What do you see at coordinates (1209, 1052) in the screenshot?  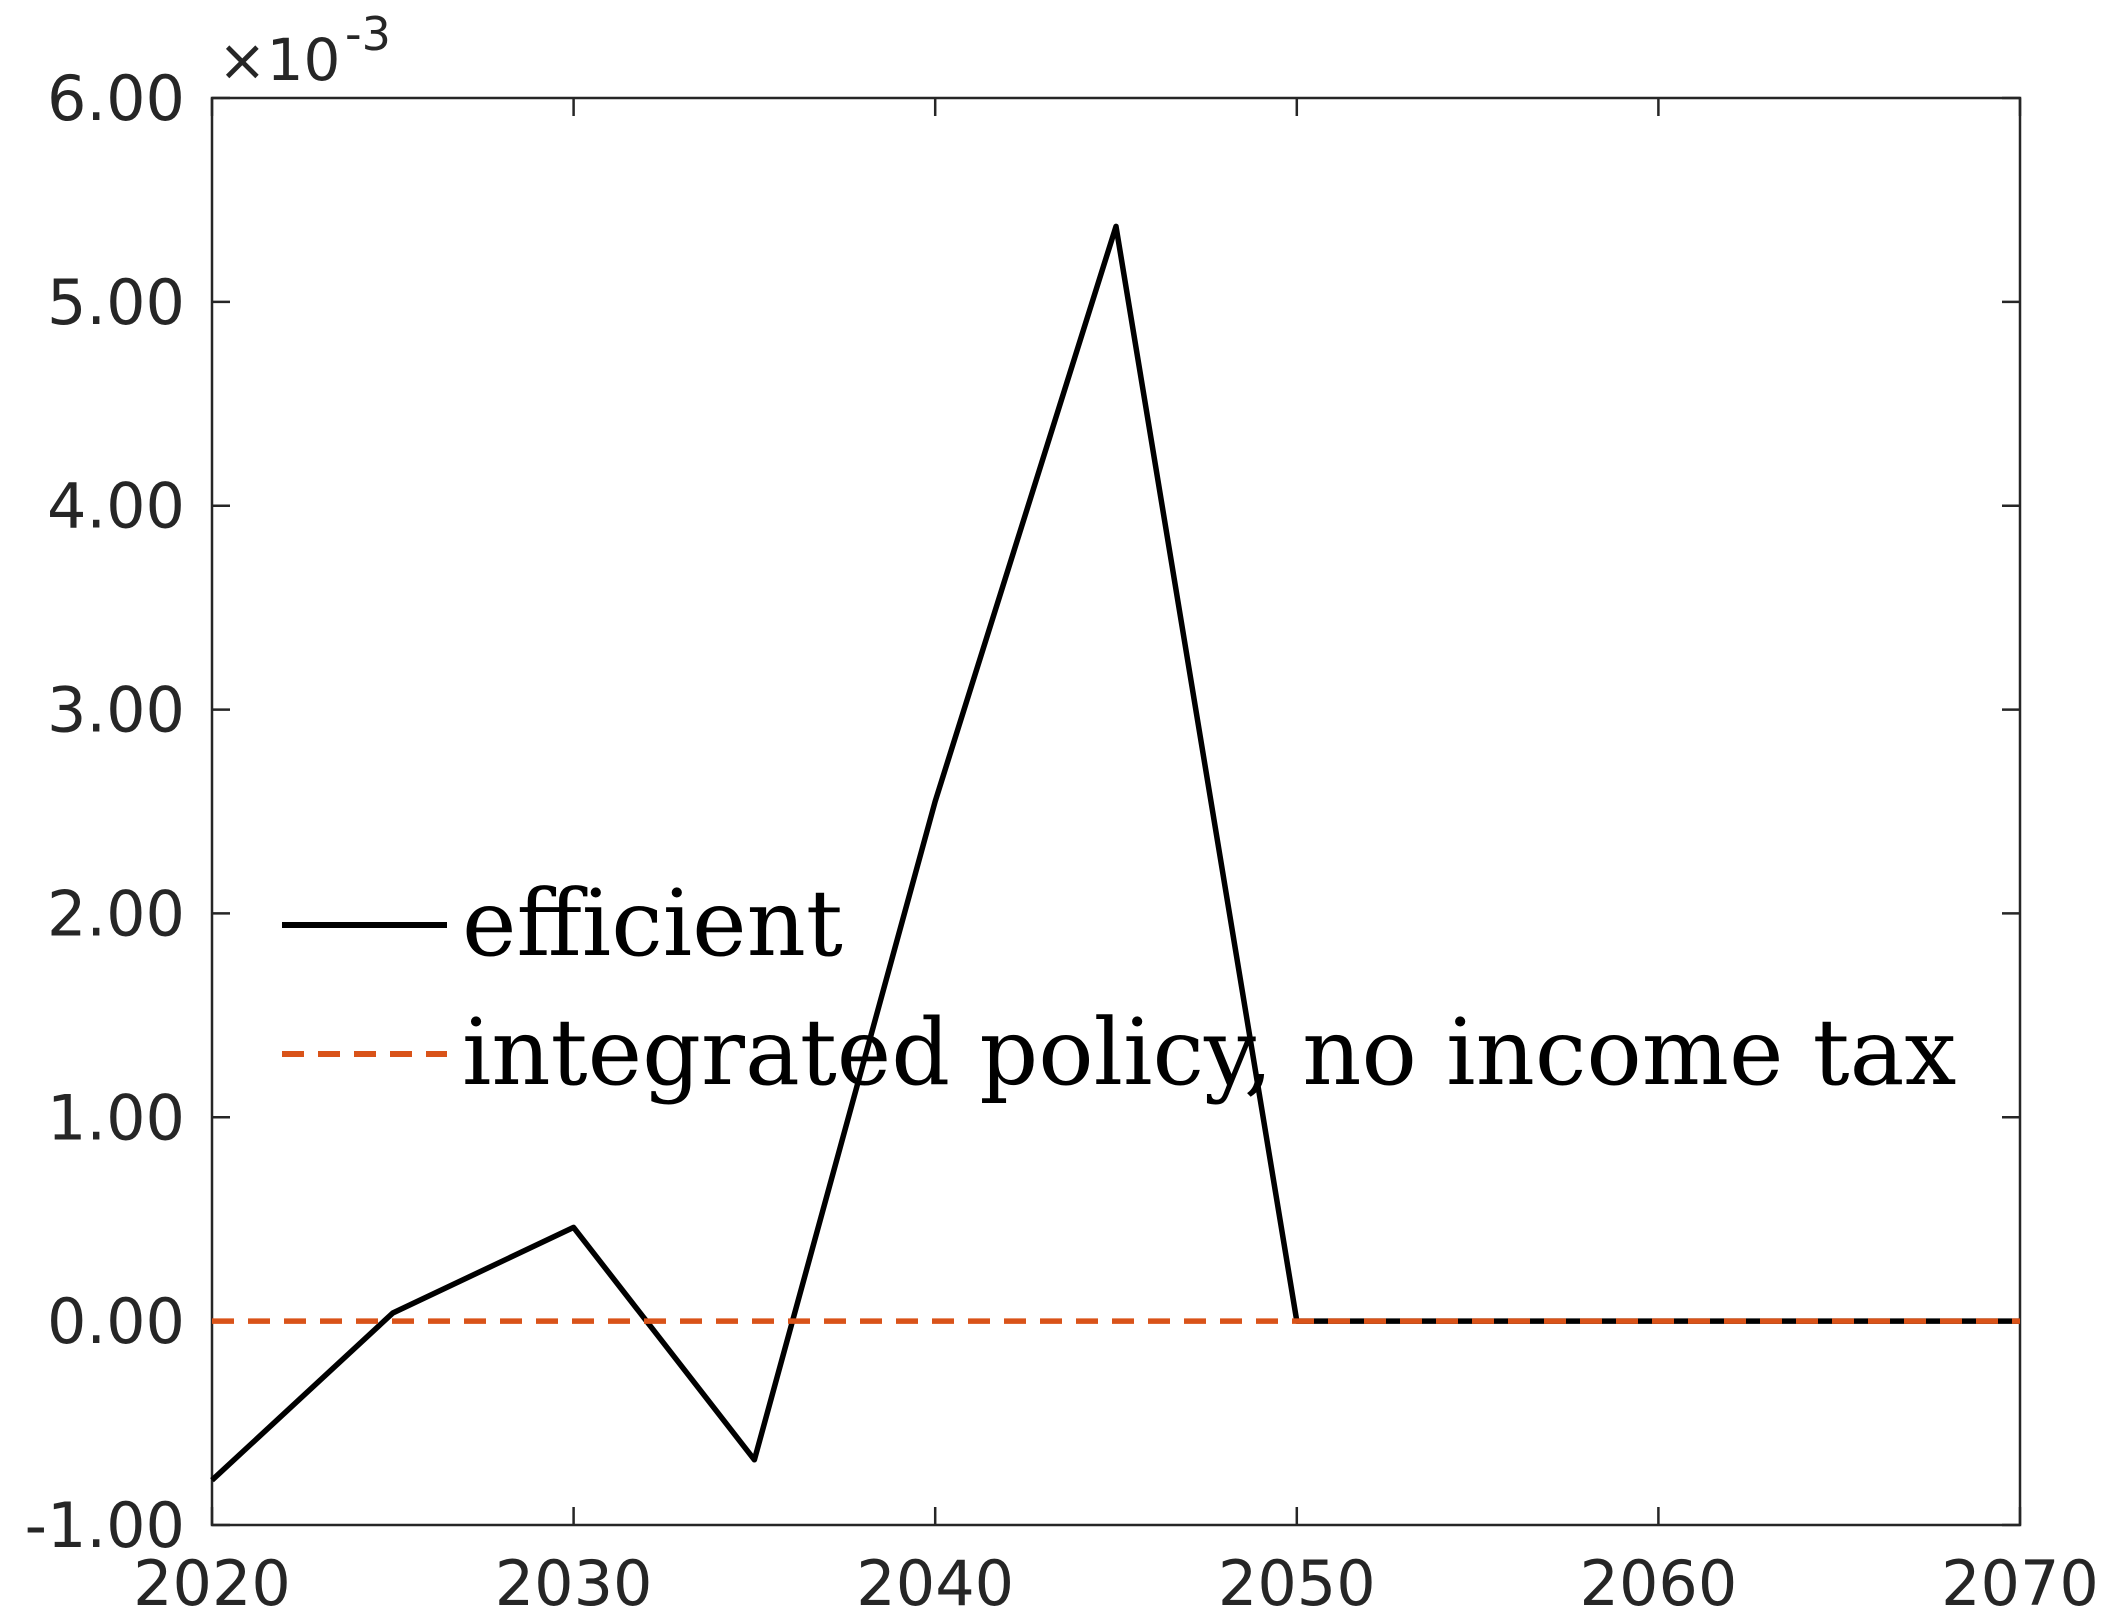 I see `legend-label-integrated: integrated policy, no income tax` at bounding box center [1209, 1052].